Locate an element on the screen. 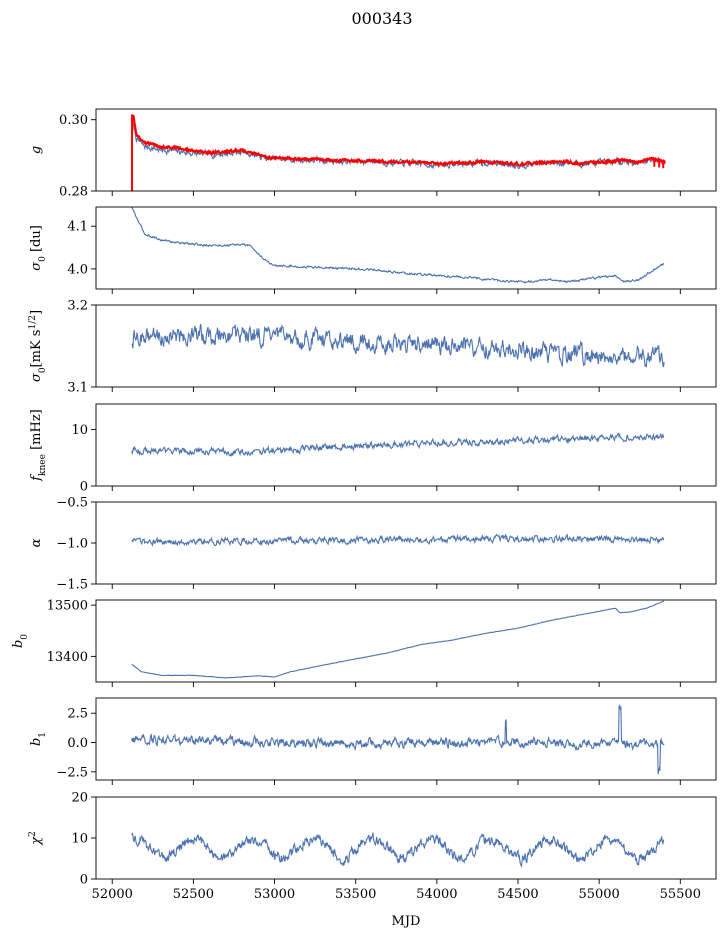 The height and width of the screenshot is (936, 725). x-axis-label: MJD is located at coordinates (406, 921).